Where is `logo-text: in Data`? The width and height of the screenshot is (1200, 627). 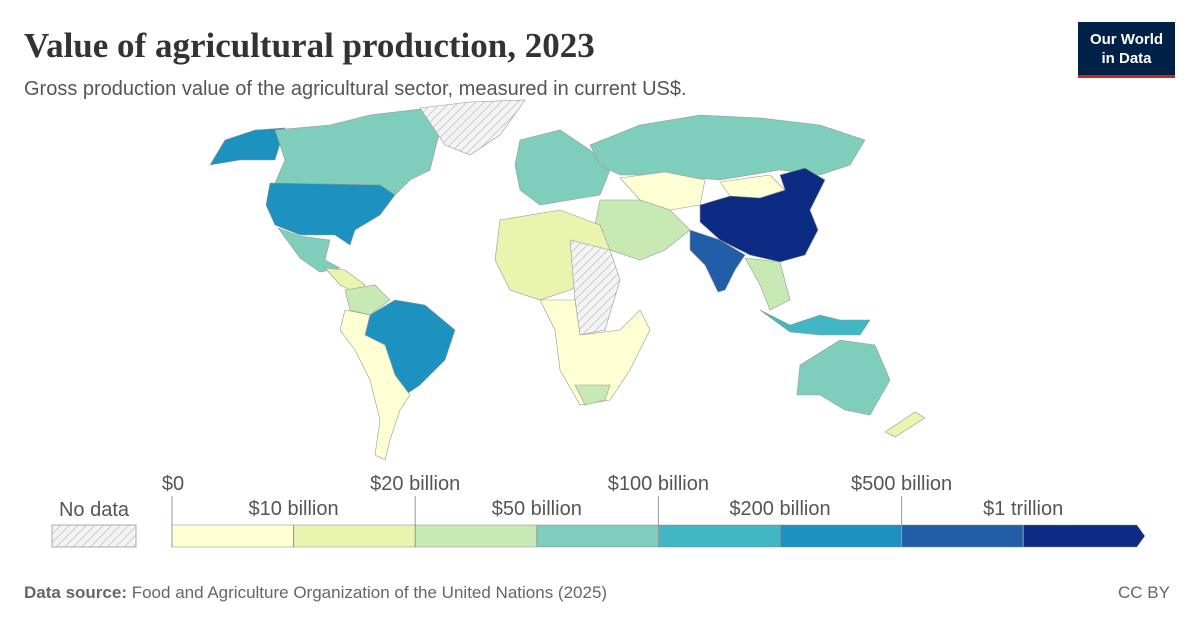 logo-text: in Data is located at coordinates (1126, 58).